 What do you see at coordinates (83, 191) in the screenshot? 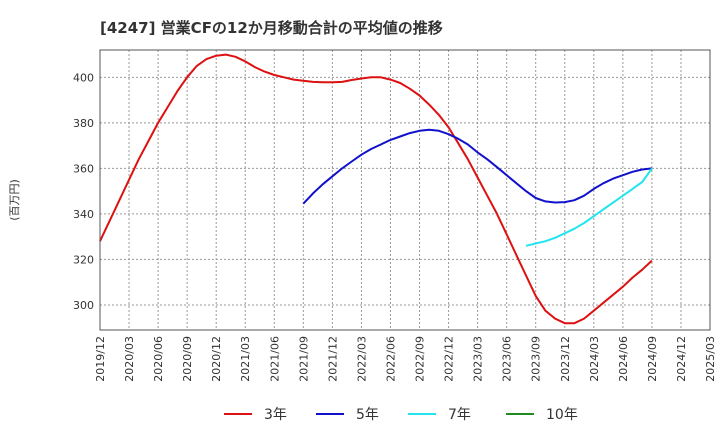
I see `y-tick-labels: 300 320 340 360 380 400` at bounding box center [83, 191].